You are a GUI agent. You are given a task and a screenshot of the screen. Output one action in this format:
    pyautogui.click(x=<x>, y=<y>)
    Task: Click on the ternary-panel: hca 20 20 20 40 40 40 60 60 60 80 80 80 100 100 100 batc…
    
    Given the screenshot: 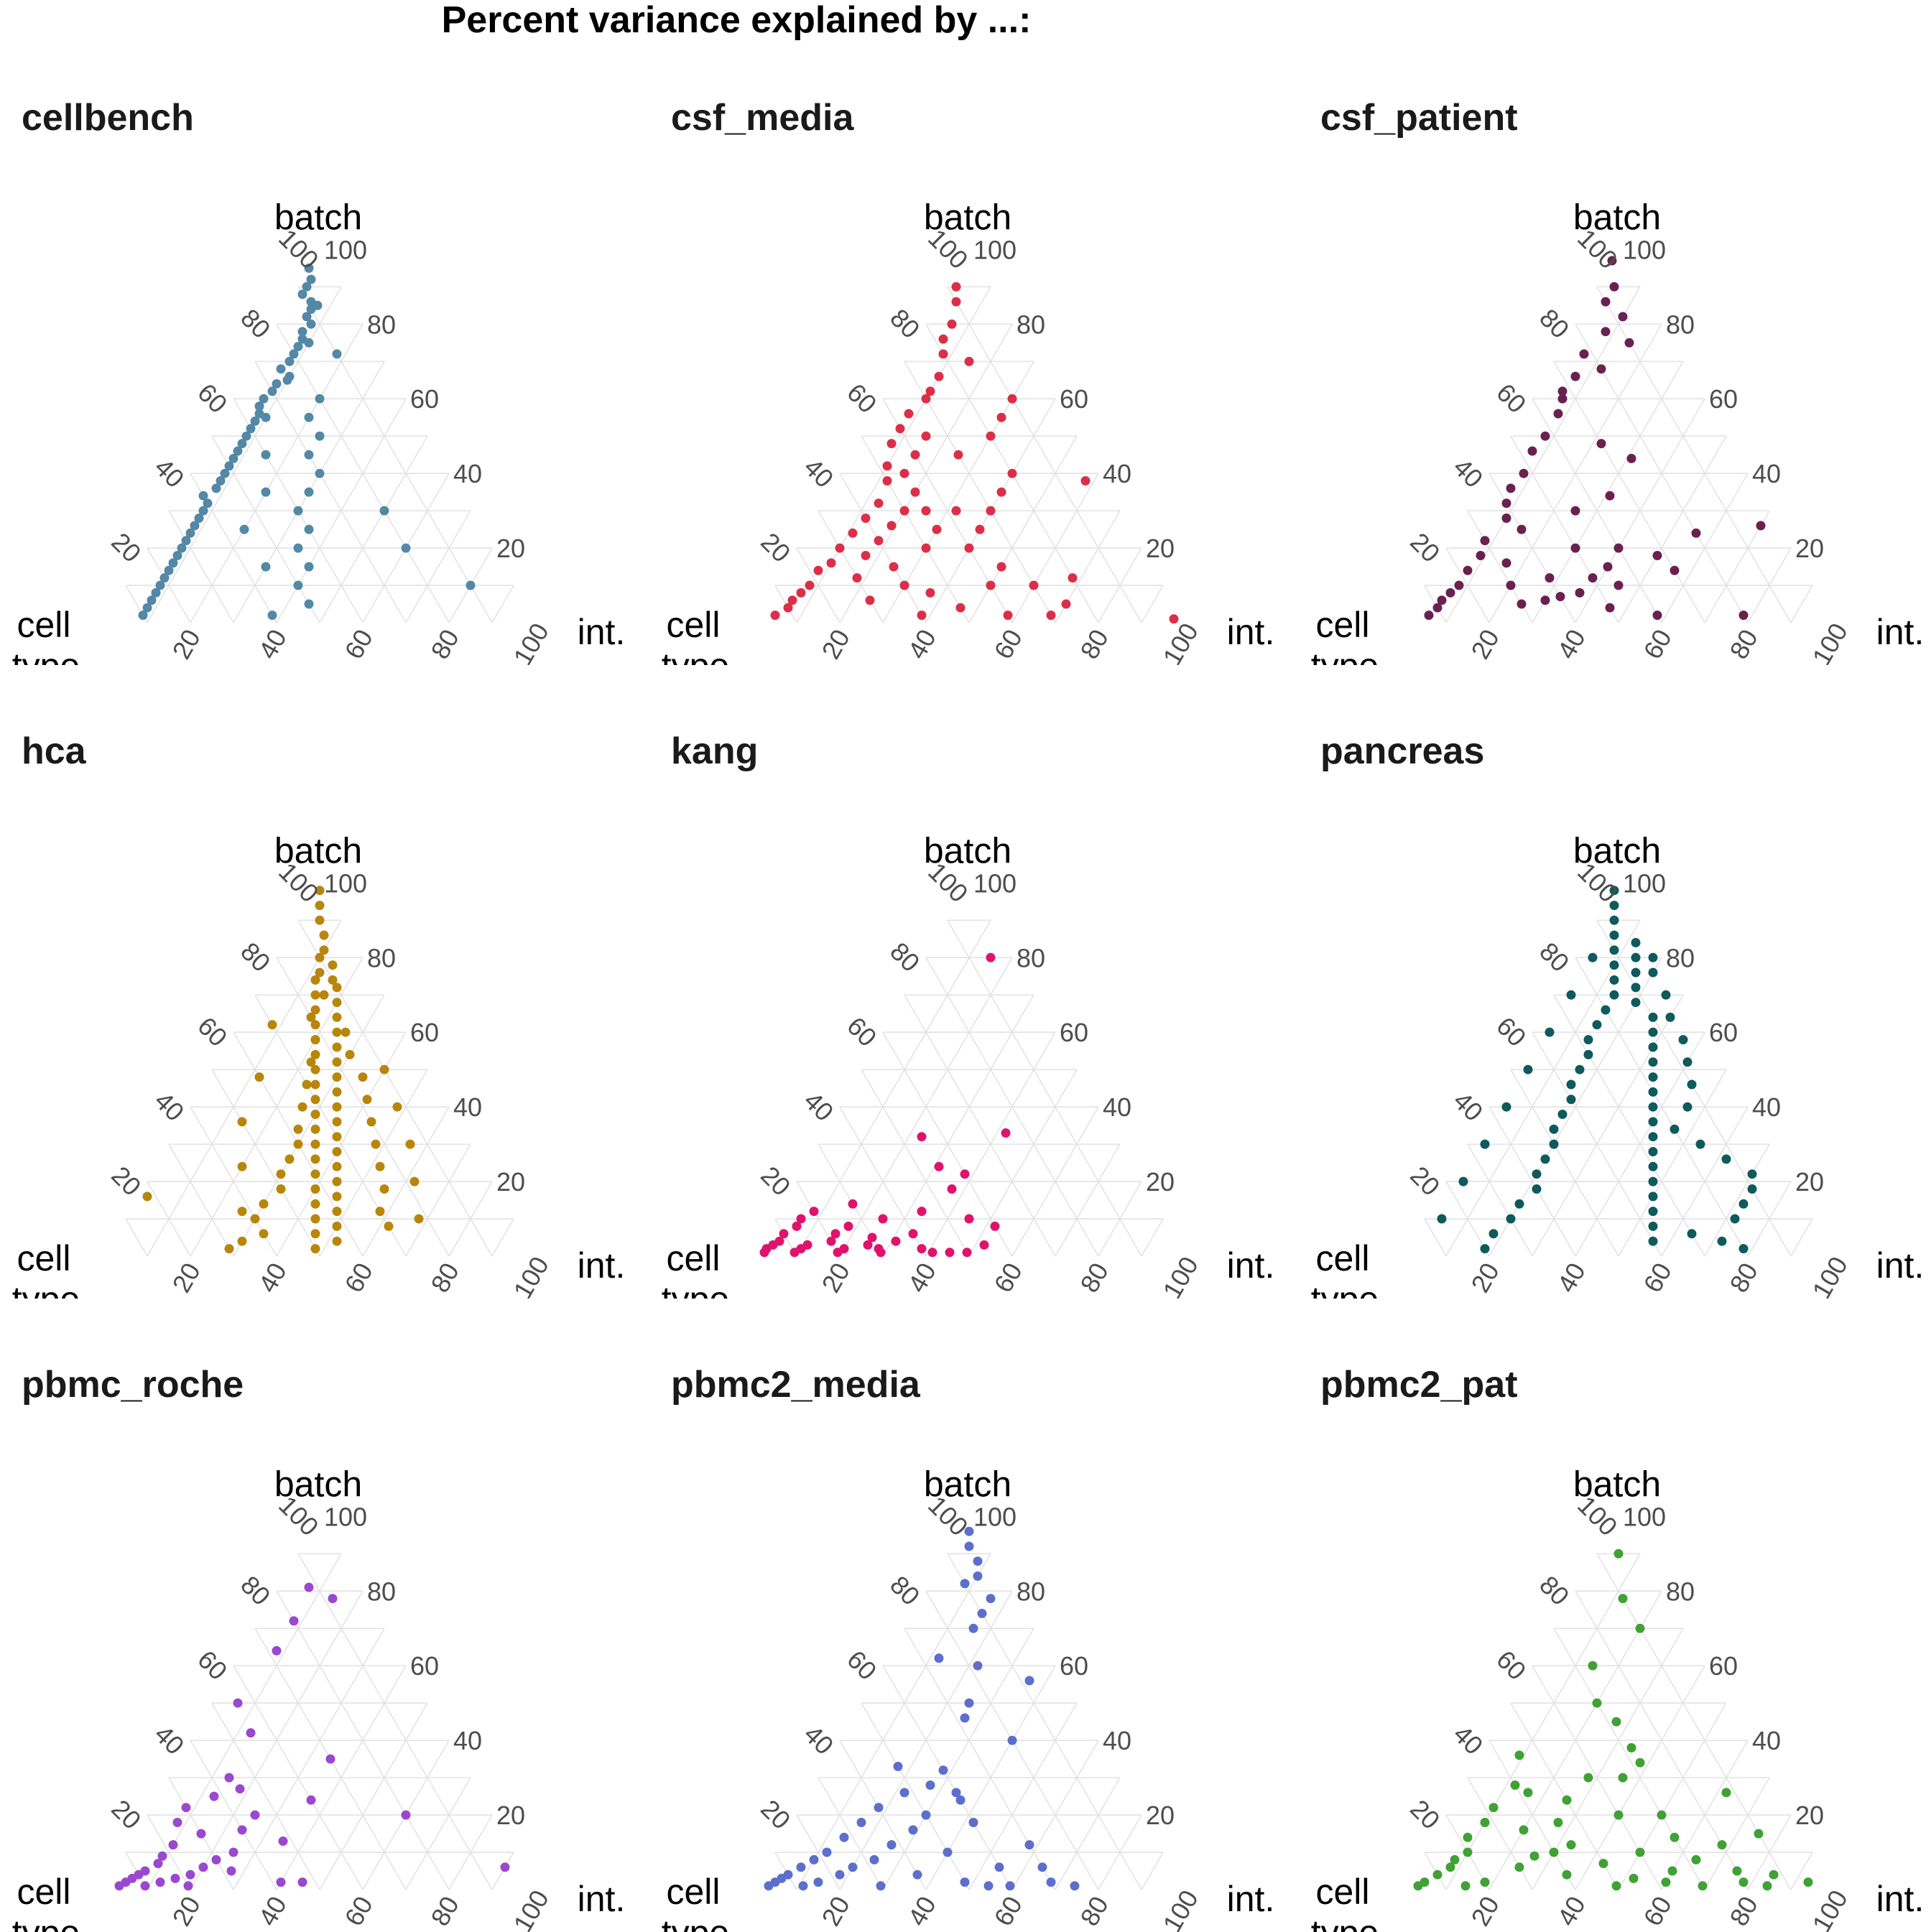 What is the action you would take?
    pyautogui.click(x=322, y=977)
    